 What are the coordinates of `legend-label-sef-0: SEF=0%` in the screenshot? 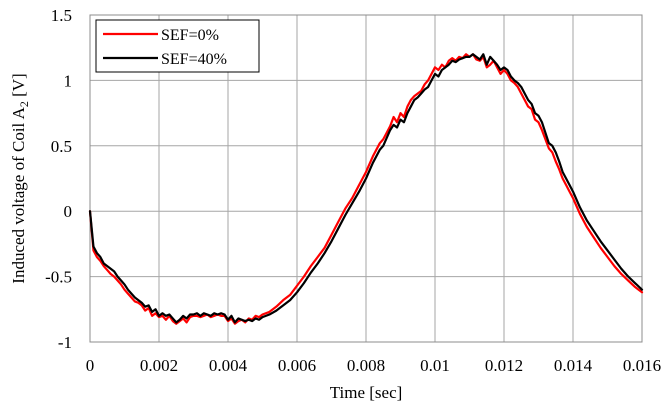 It's located at (190, 35).